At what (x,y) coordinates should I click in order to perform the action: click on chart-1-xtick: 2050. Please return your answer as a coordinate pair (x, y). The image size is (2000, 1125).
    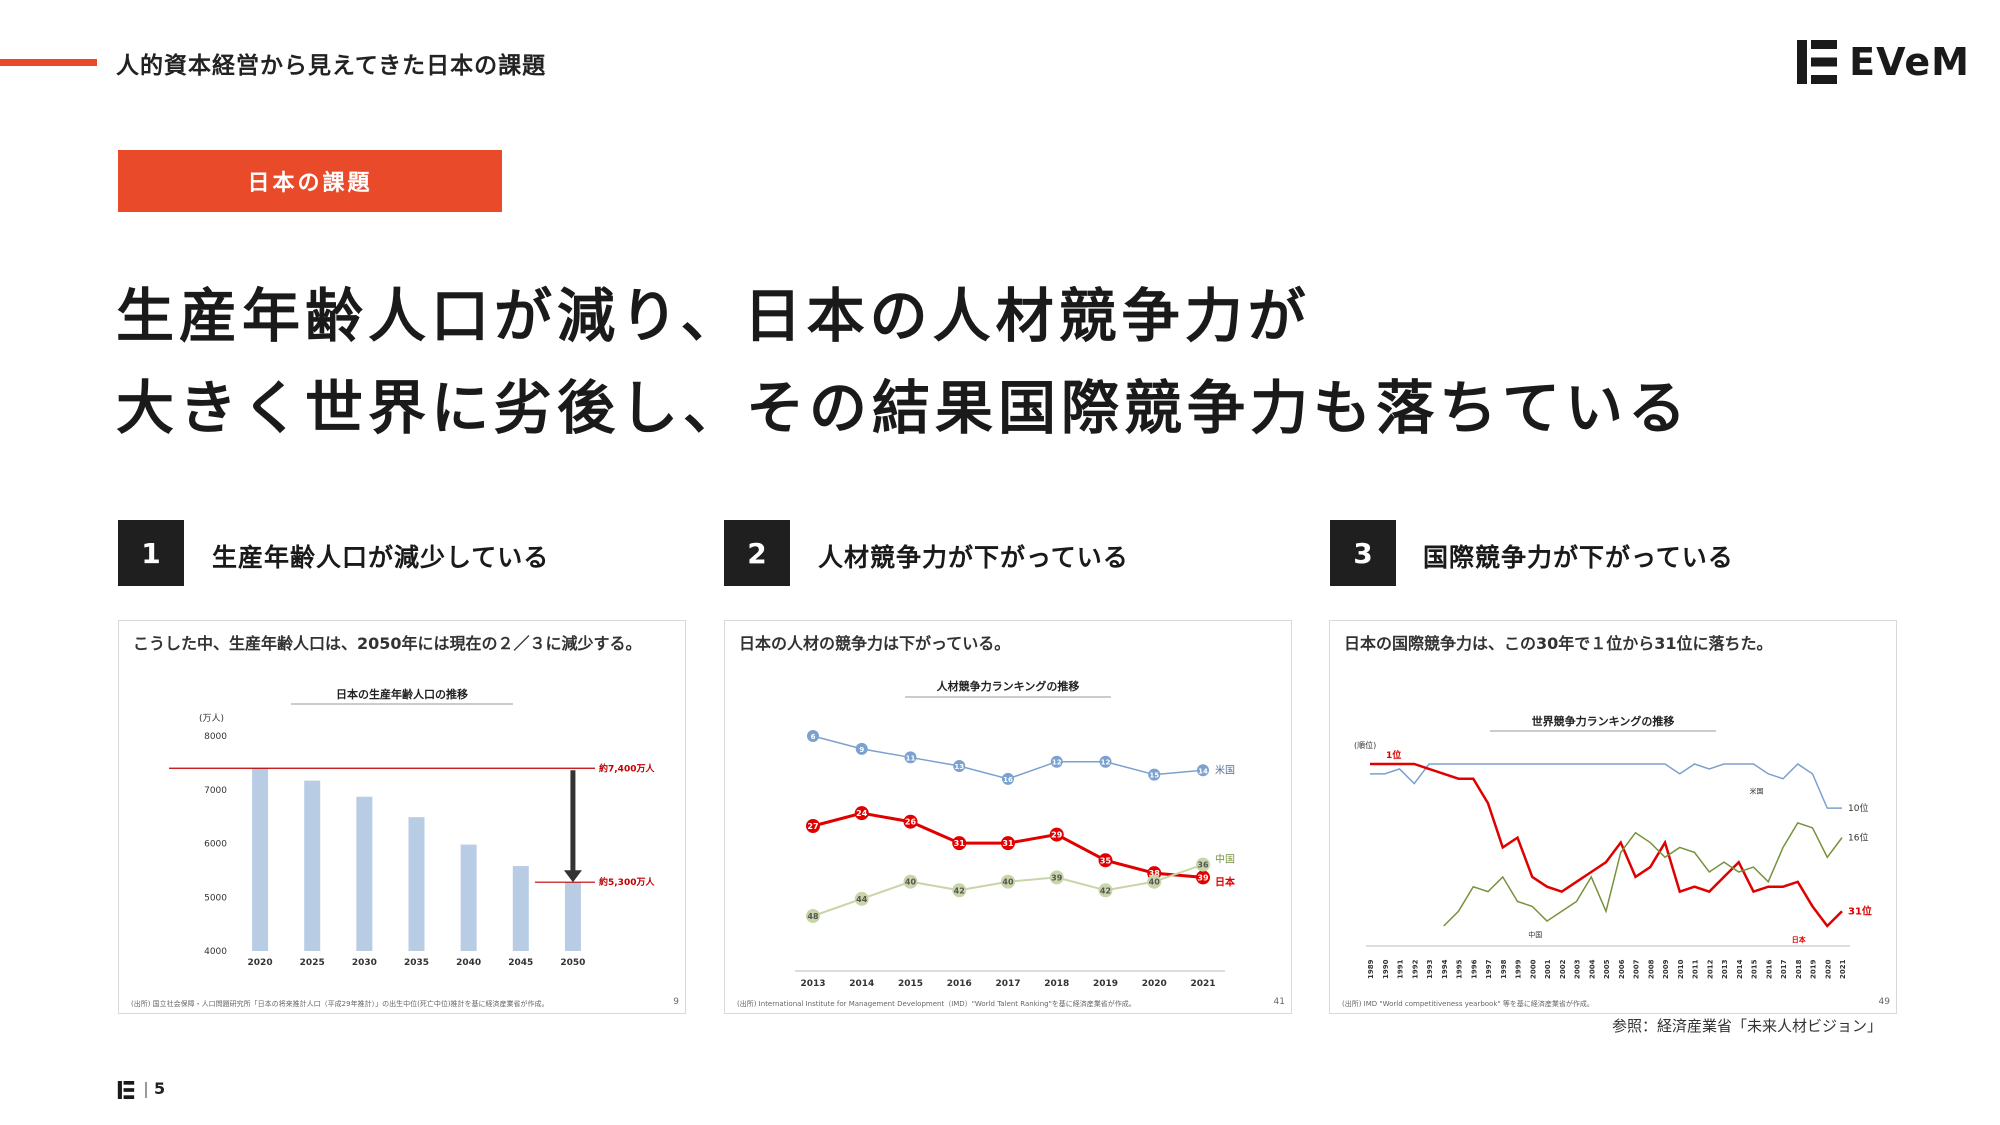
    Looking at the image, I should click on (572, 963).